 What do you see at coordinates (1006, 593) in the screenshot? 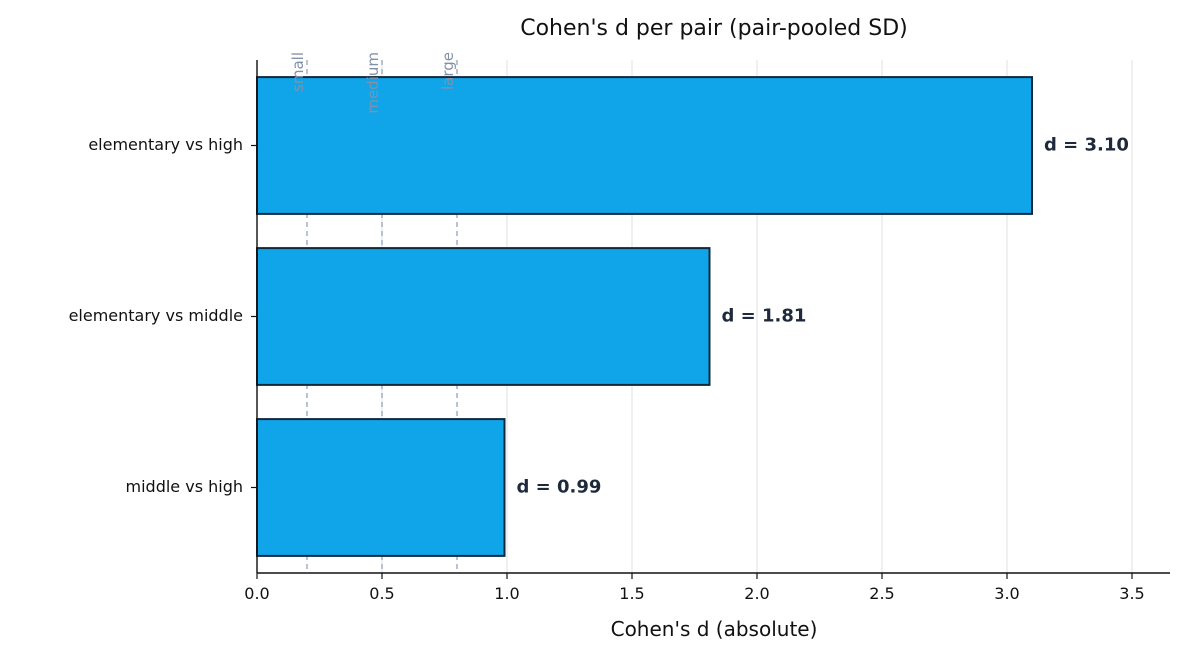
I see `x-tick-label-6: 3.0` at bounding box center [1006, 593].